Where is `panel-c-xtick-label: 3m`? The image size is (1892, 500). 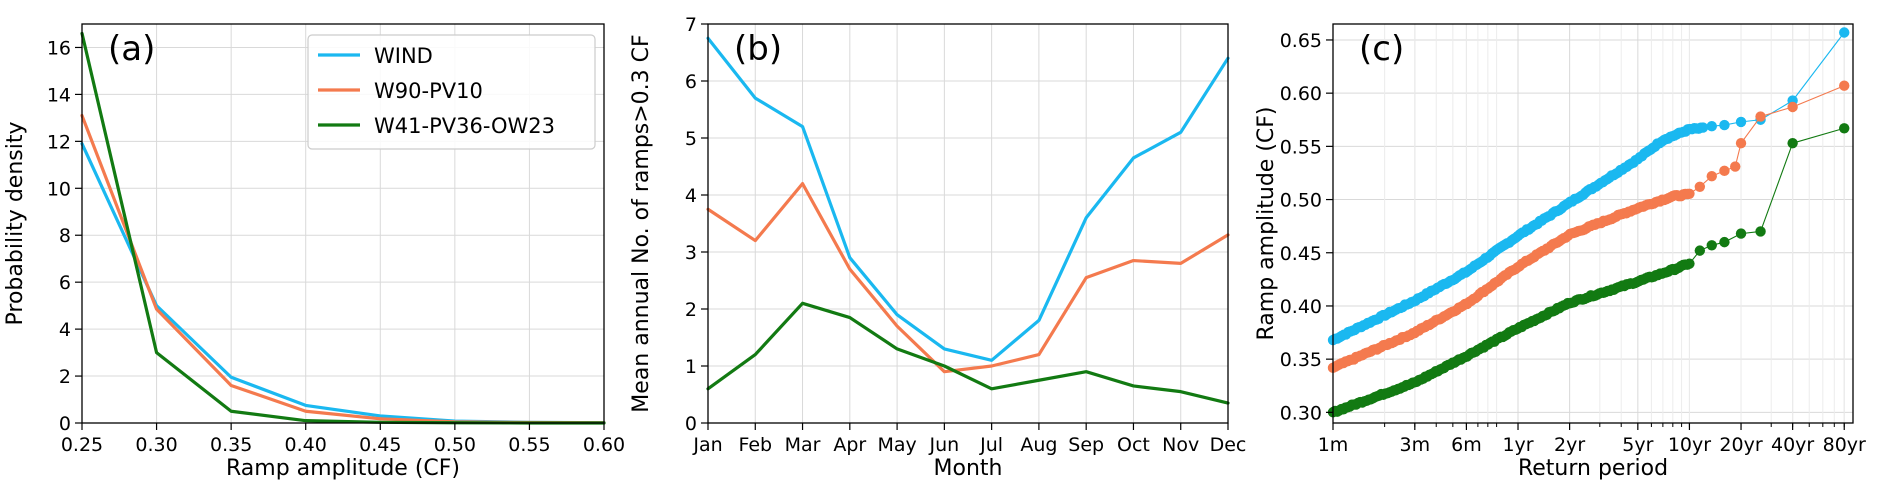
panel-c-xtick-label: 3m is located at coordinates (1415, 445).